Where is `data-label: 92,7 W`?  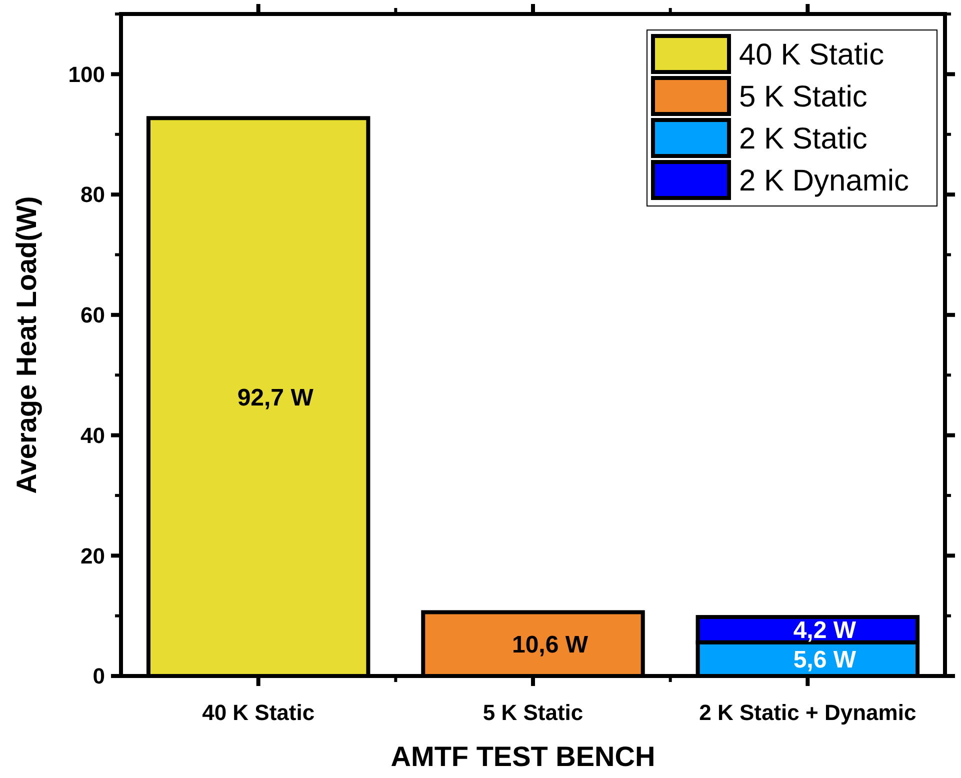 data-label: 92,7 W is located at coordinates (275, 398).